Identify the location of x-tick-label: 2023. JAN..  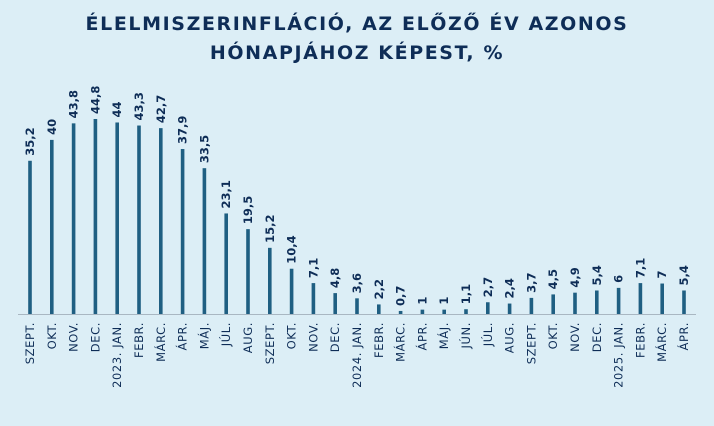
(117, 355).